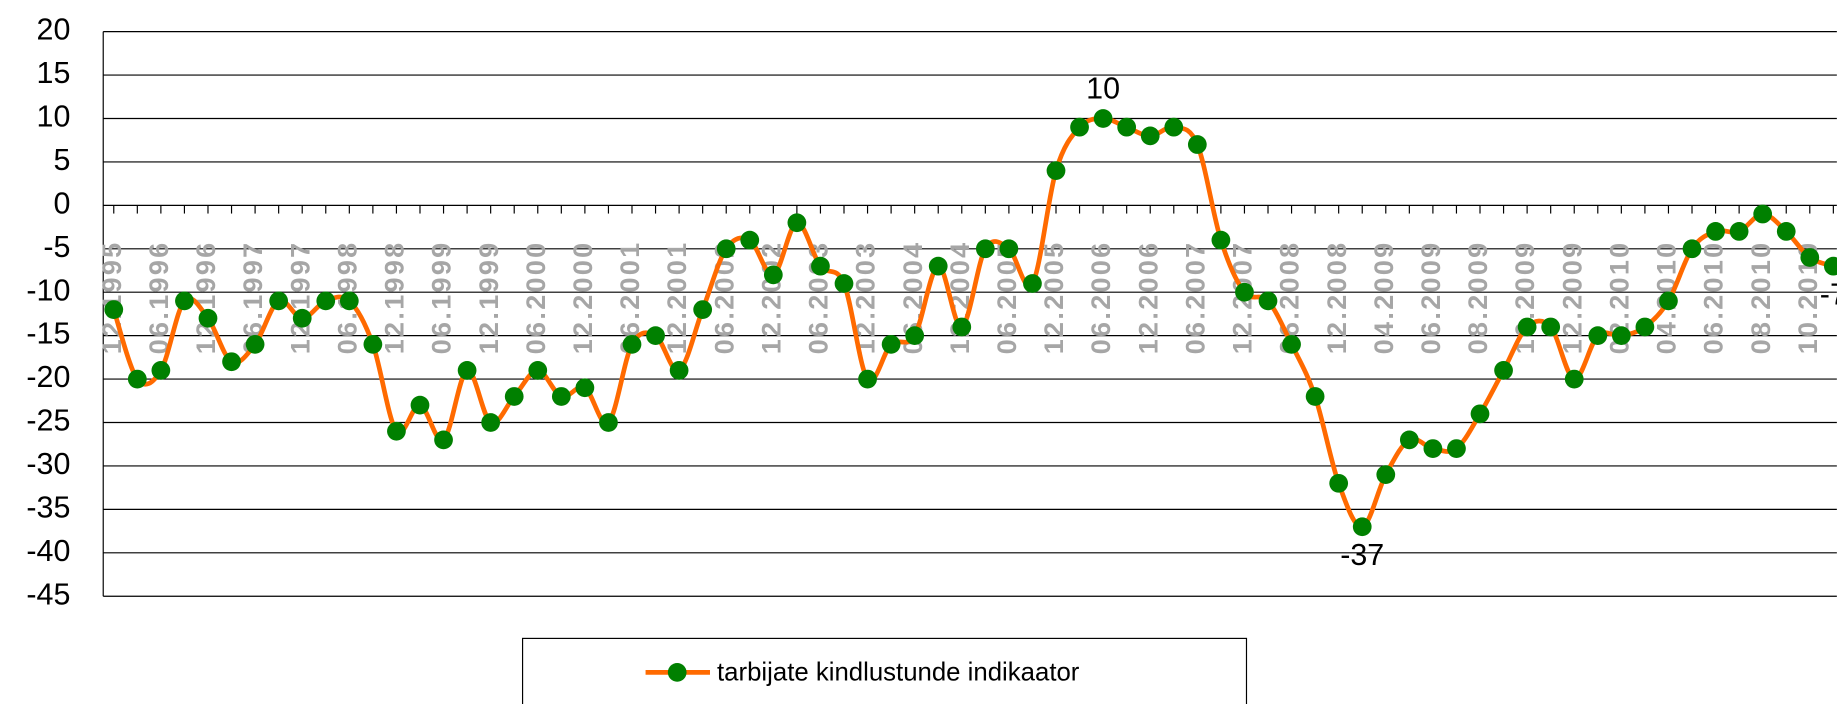 Image resolution: width=1837 pixels, height=704 pixels. What do you see at coordinates (48, 290) in the screenshot?
I see `y-tick-label: -10` at bounding box center [48, 290].